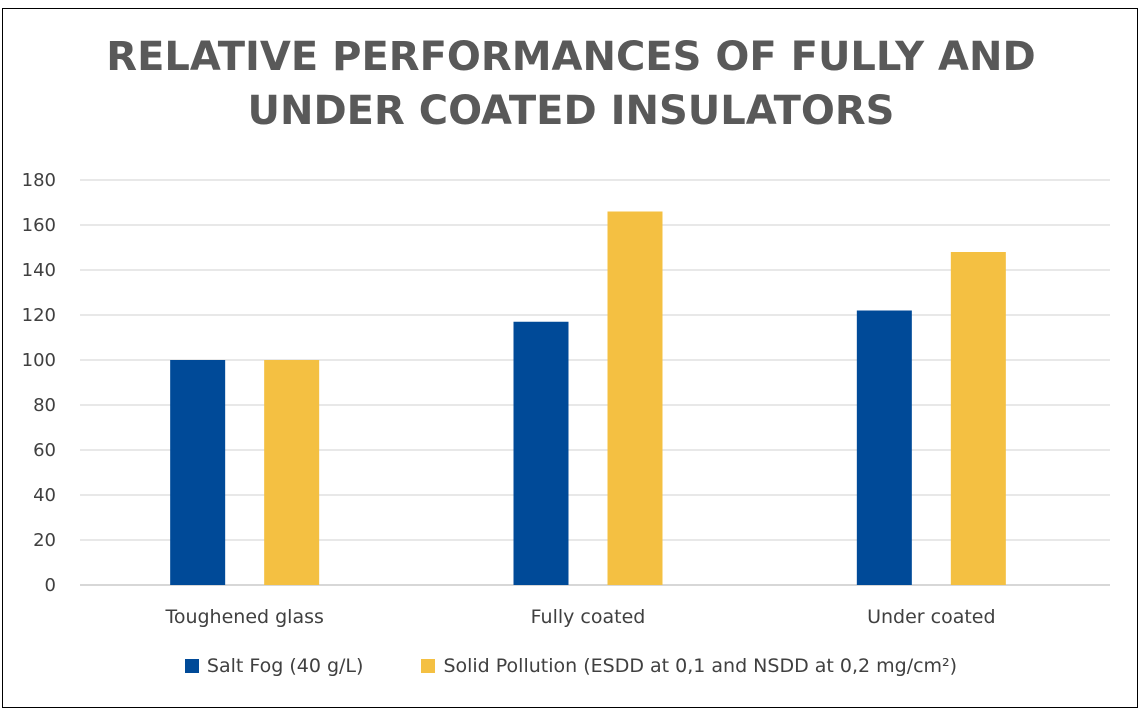 This screenshot has height=715, width=1142. What do you see at coordinates (39, 180) in the screenshot?
I see `y-tick-label: 180` at bounding box center [39, 180].